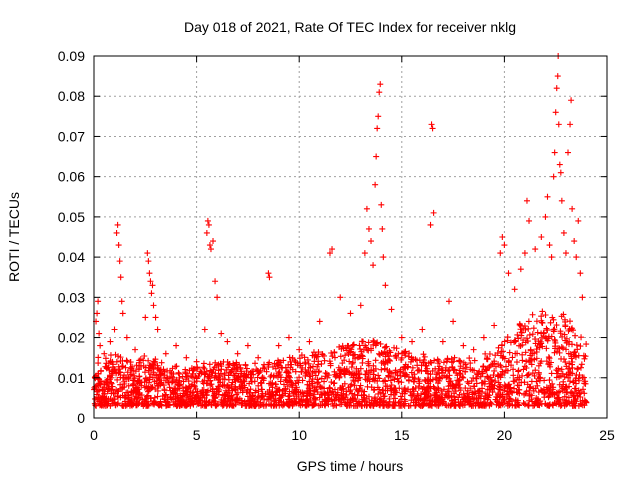 The image size is (640, 480). What do you see at coordinates (71, 297) in the screenshot?
I see `y-tick-label: 0.03` at bounding box center [71, 297].